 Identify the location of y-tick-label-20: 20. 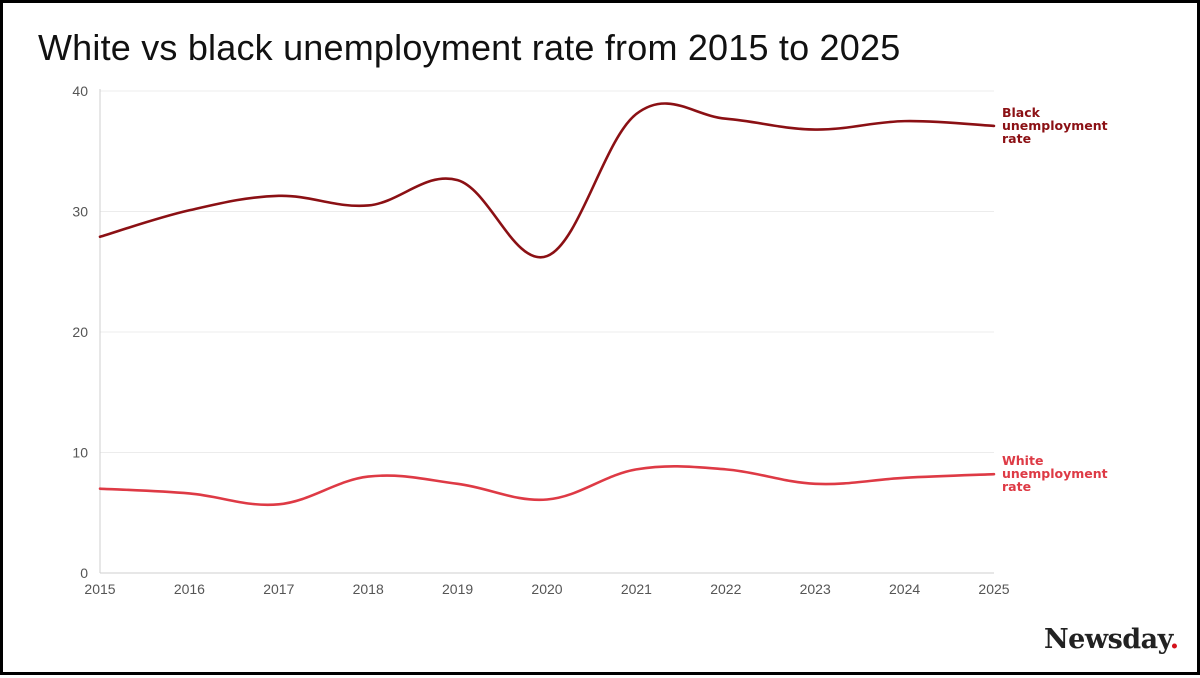
(80, 332).